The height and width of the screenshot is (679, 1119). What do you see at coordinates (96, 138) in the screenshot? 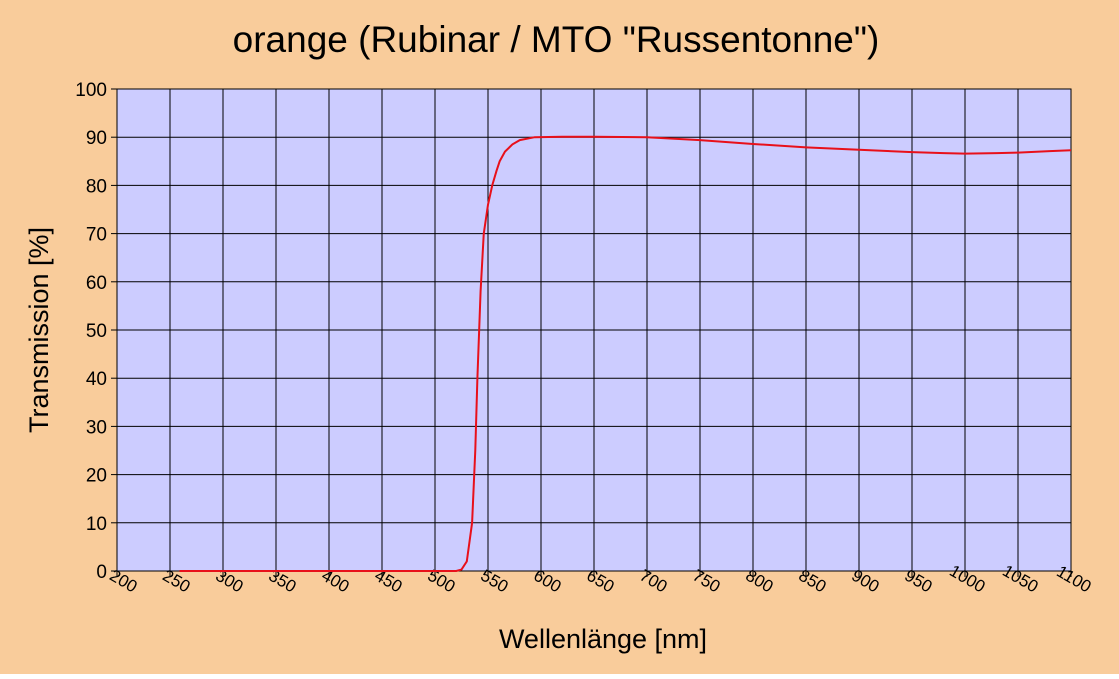
I see `y-tick-label: 90` at bounding box center [96, 138].